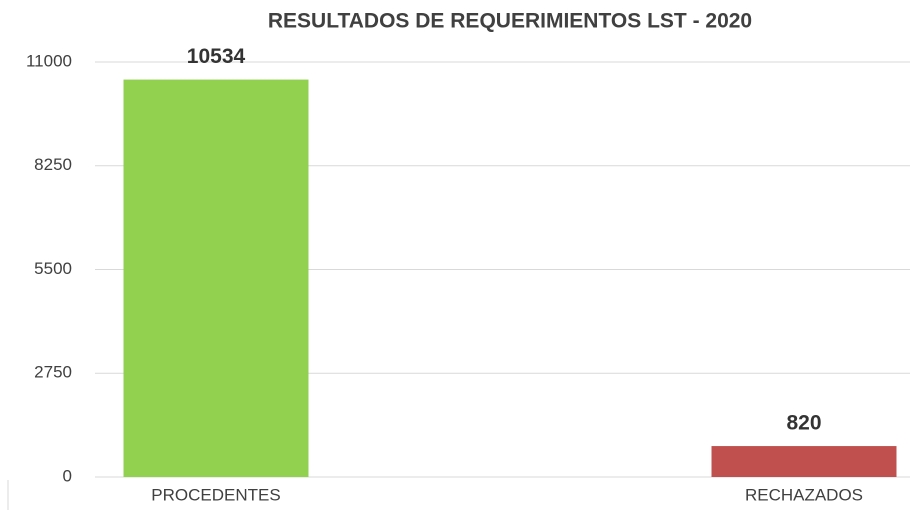  I want to click on value-label: 820, so click(803, 423).